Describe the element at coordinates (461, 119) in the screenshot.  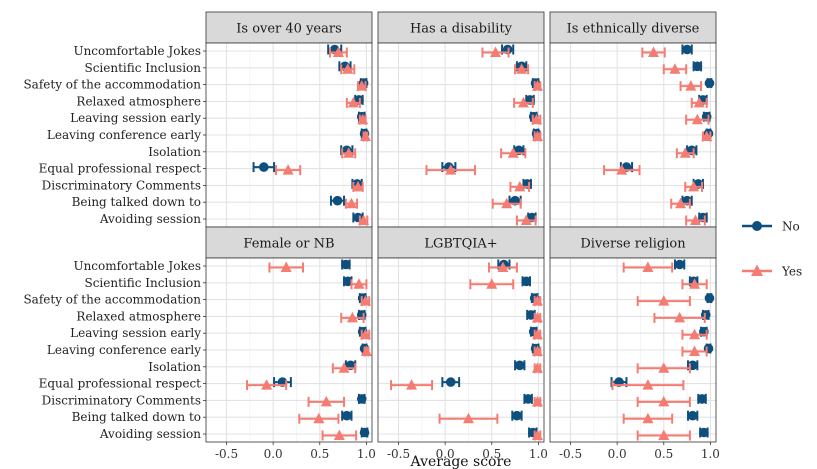
I see `panel: Has a disability` at that location.